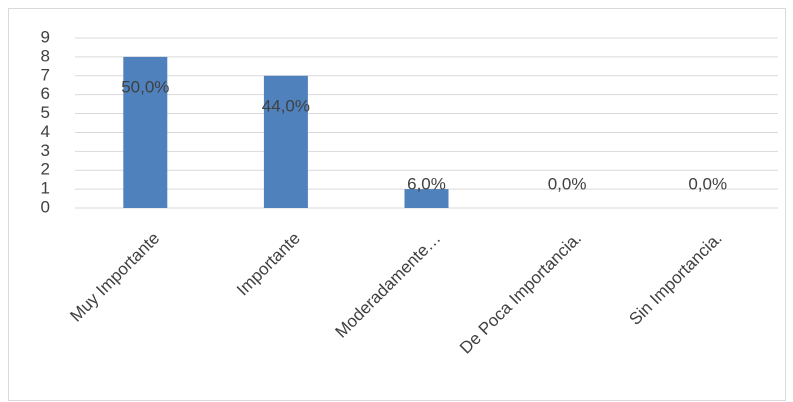 This screenshot has height=402, width=793. What do you see at coordinates (45, 188) in the screenshot?
I see `y-tick-label: 1` at bounding box center [45, 188].